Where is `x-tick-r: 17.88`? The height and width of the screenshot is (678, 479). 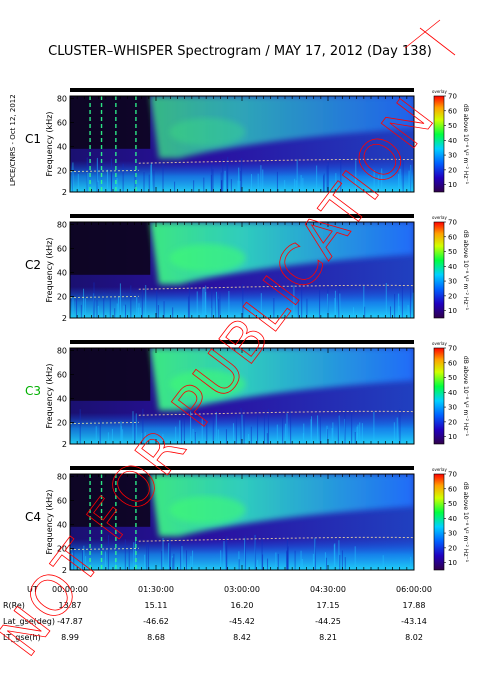
x-tick-r: 17.88 is located at coordinates (414, 605).